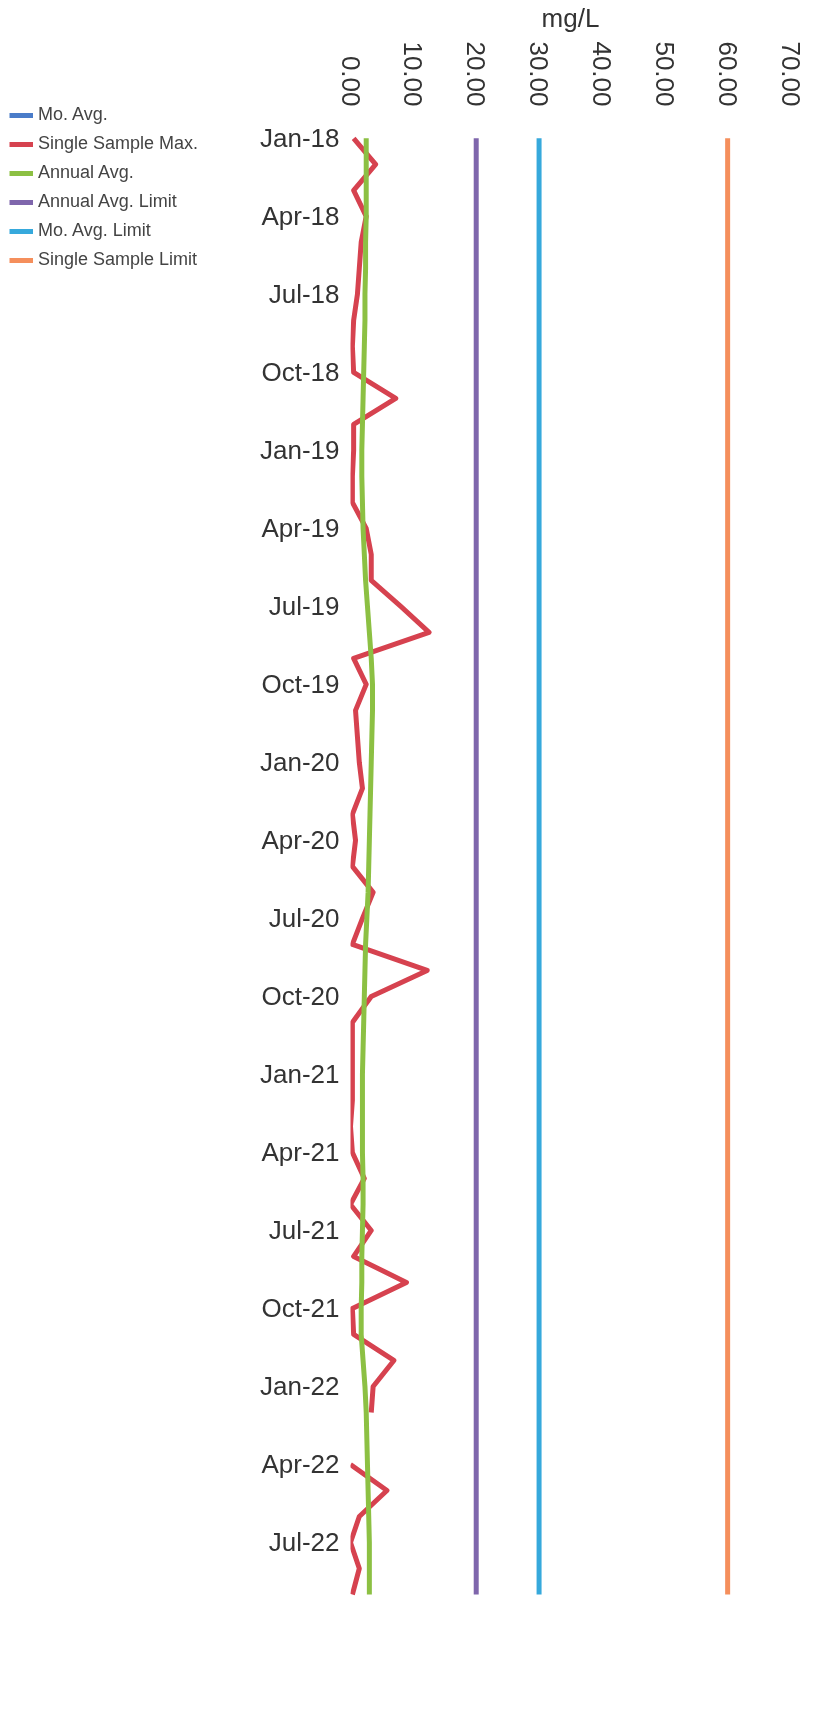 This screenshot has height=1711, width=830. Describe the element at coordinates (727, 74) in the screenshot. I see `x-tick-label: 60.00` at that location.